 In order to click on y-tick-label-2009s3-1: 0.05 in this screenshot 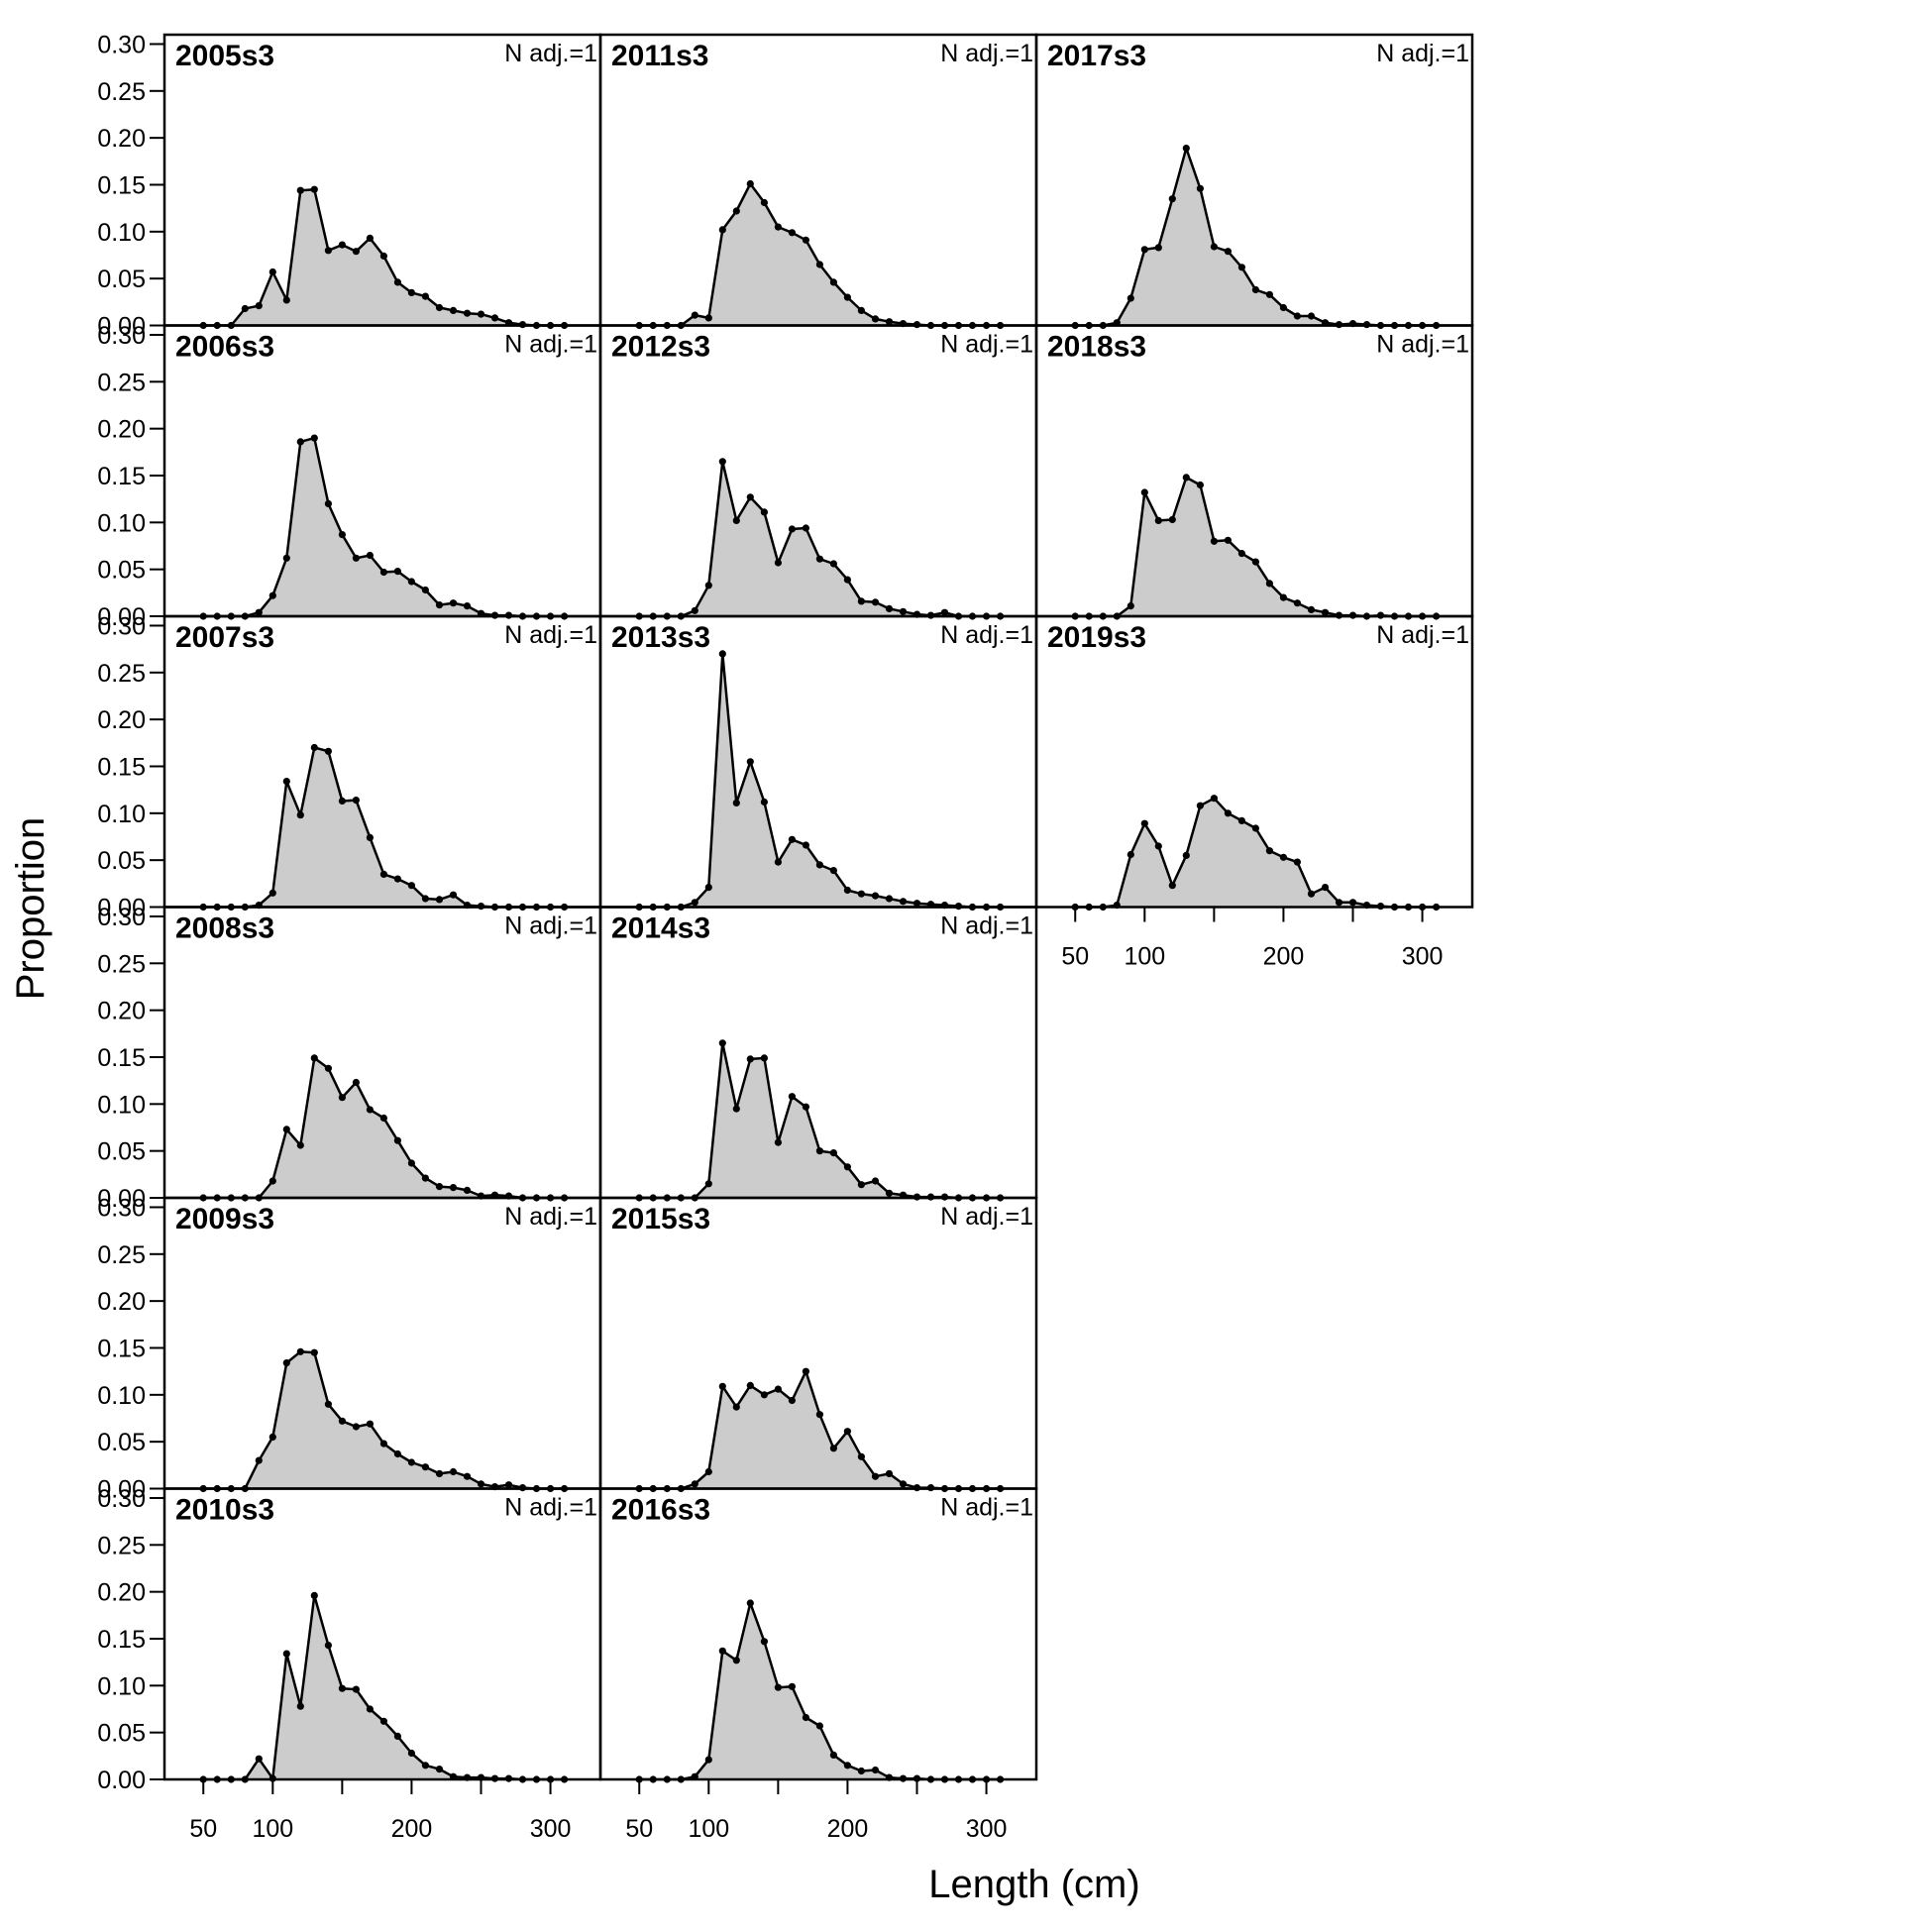, I will do `click(121, 1442)`.